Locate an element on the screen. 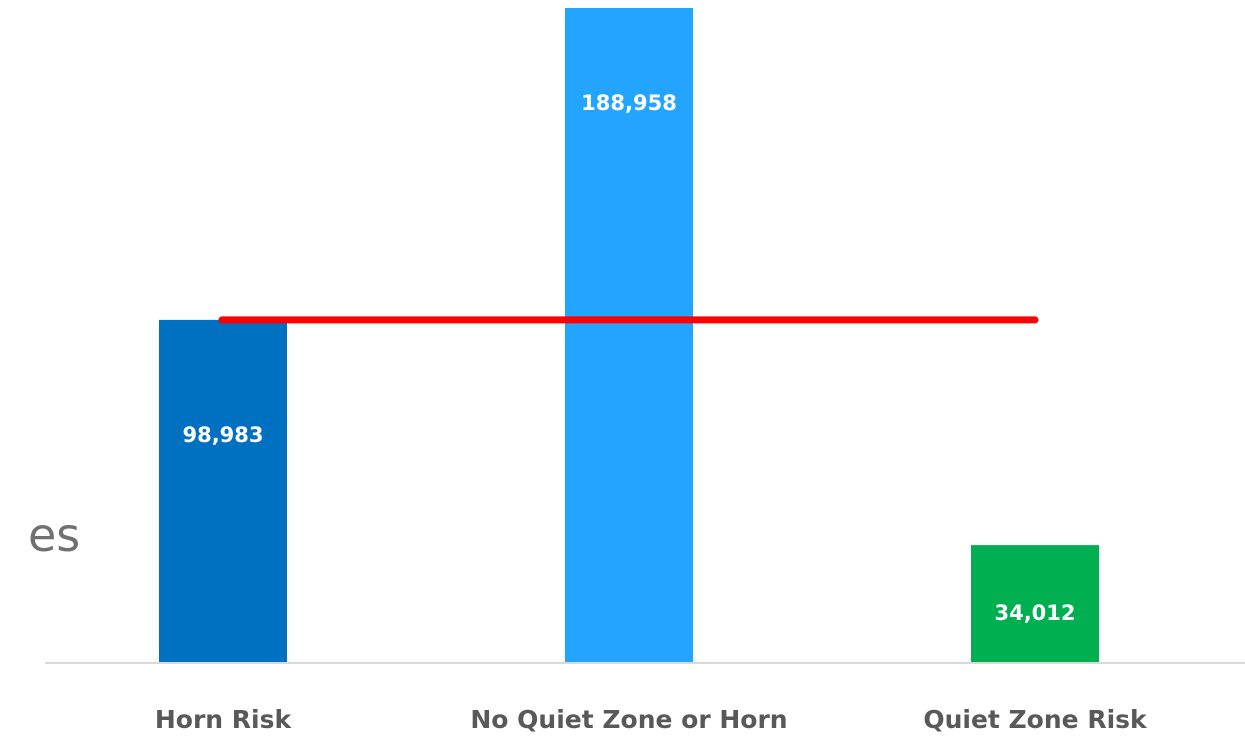 The width and height of the screenshot is (1245, 753). value-label-2: 188,958 is located at coordinates (629, 103).